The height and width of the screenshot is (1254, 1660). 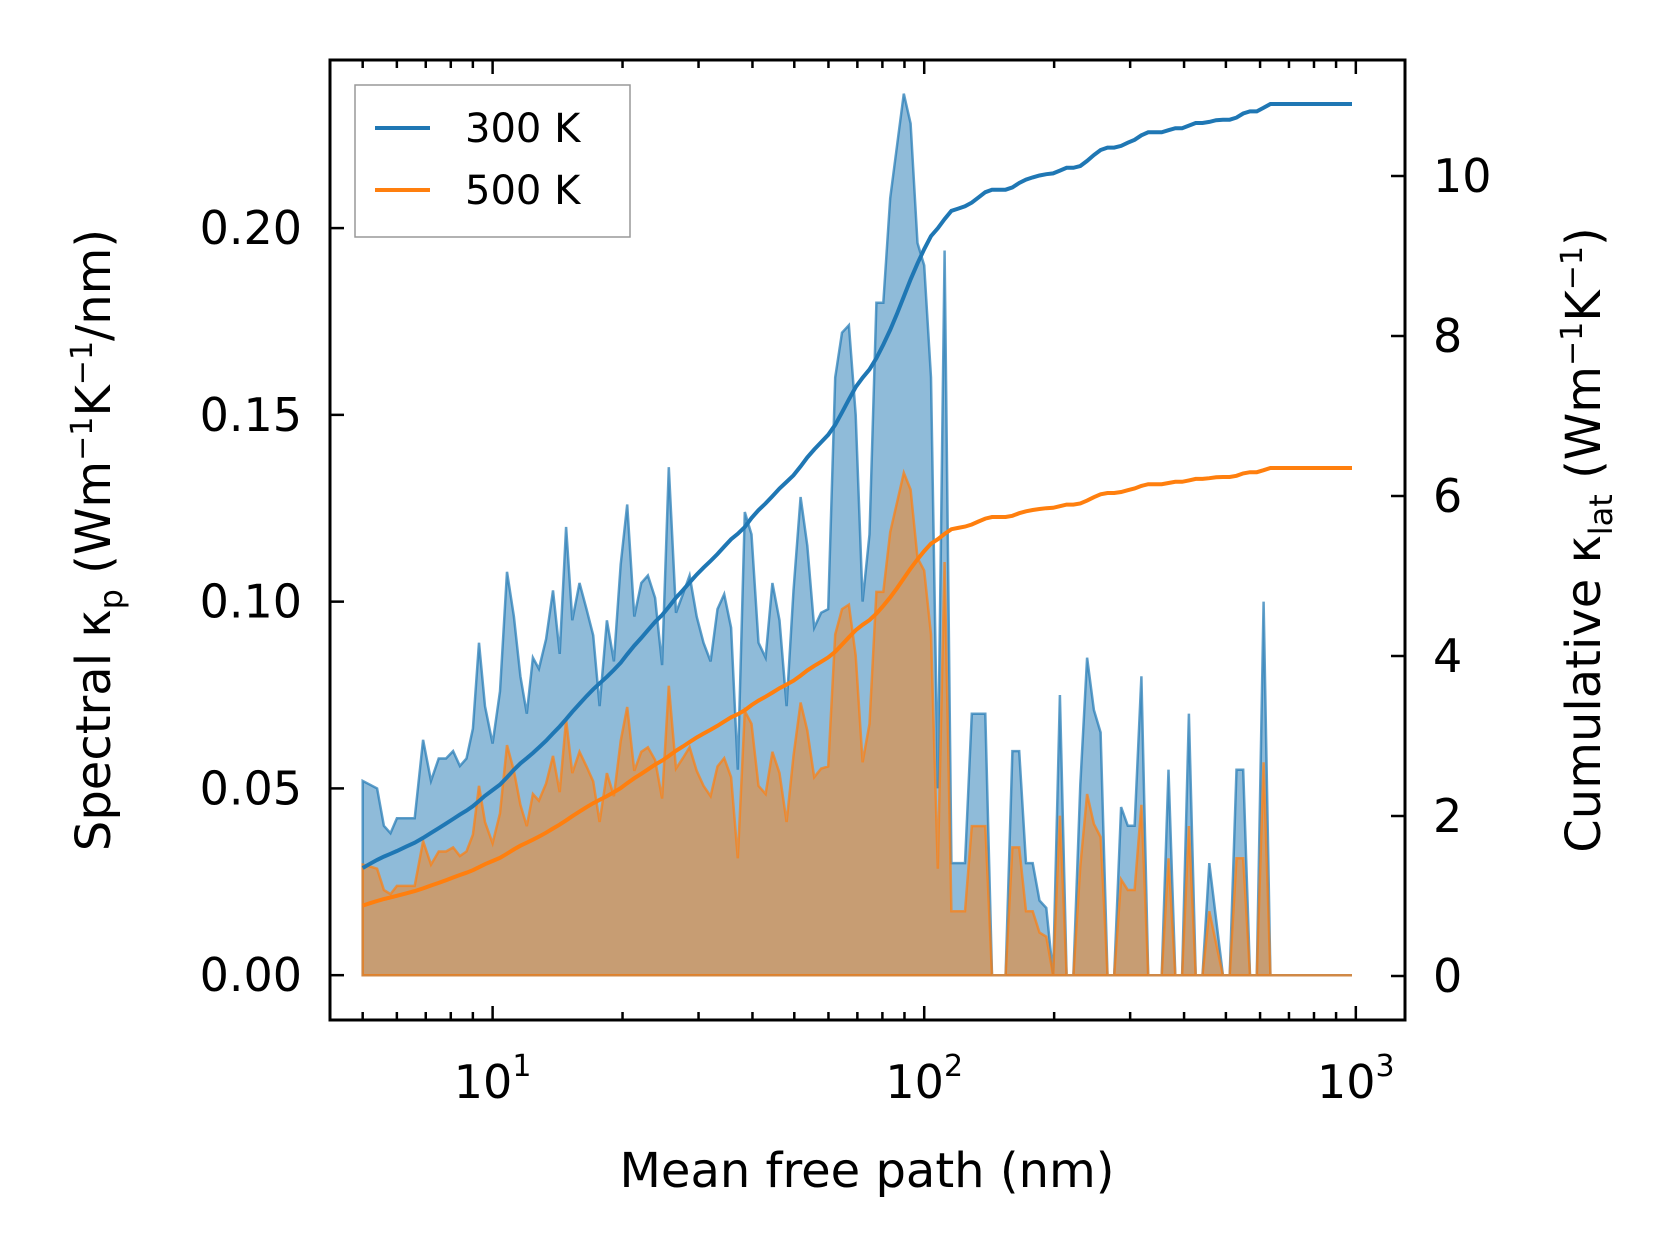 What do you see at coordinates (1601, 514) in the screenshot?
I see `right-axis-label-sub: lat` at bounding box center [1601, 514].